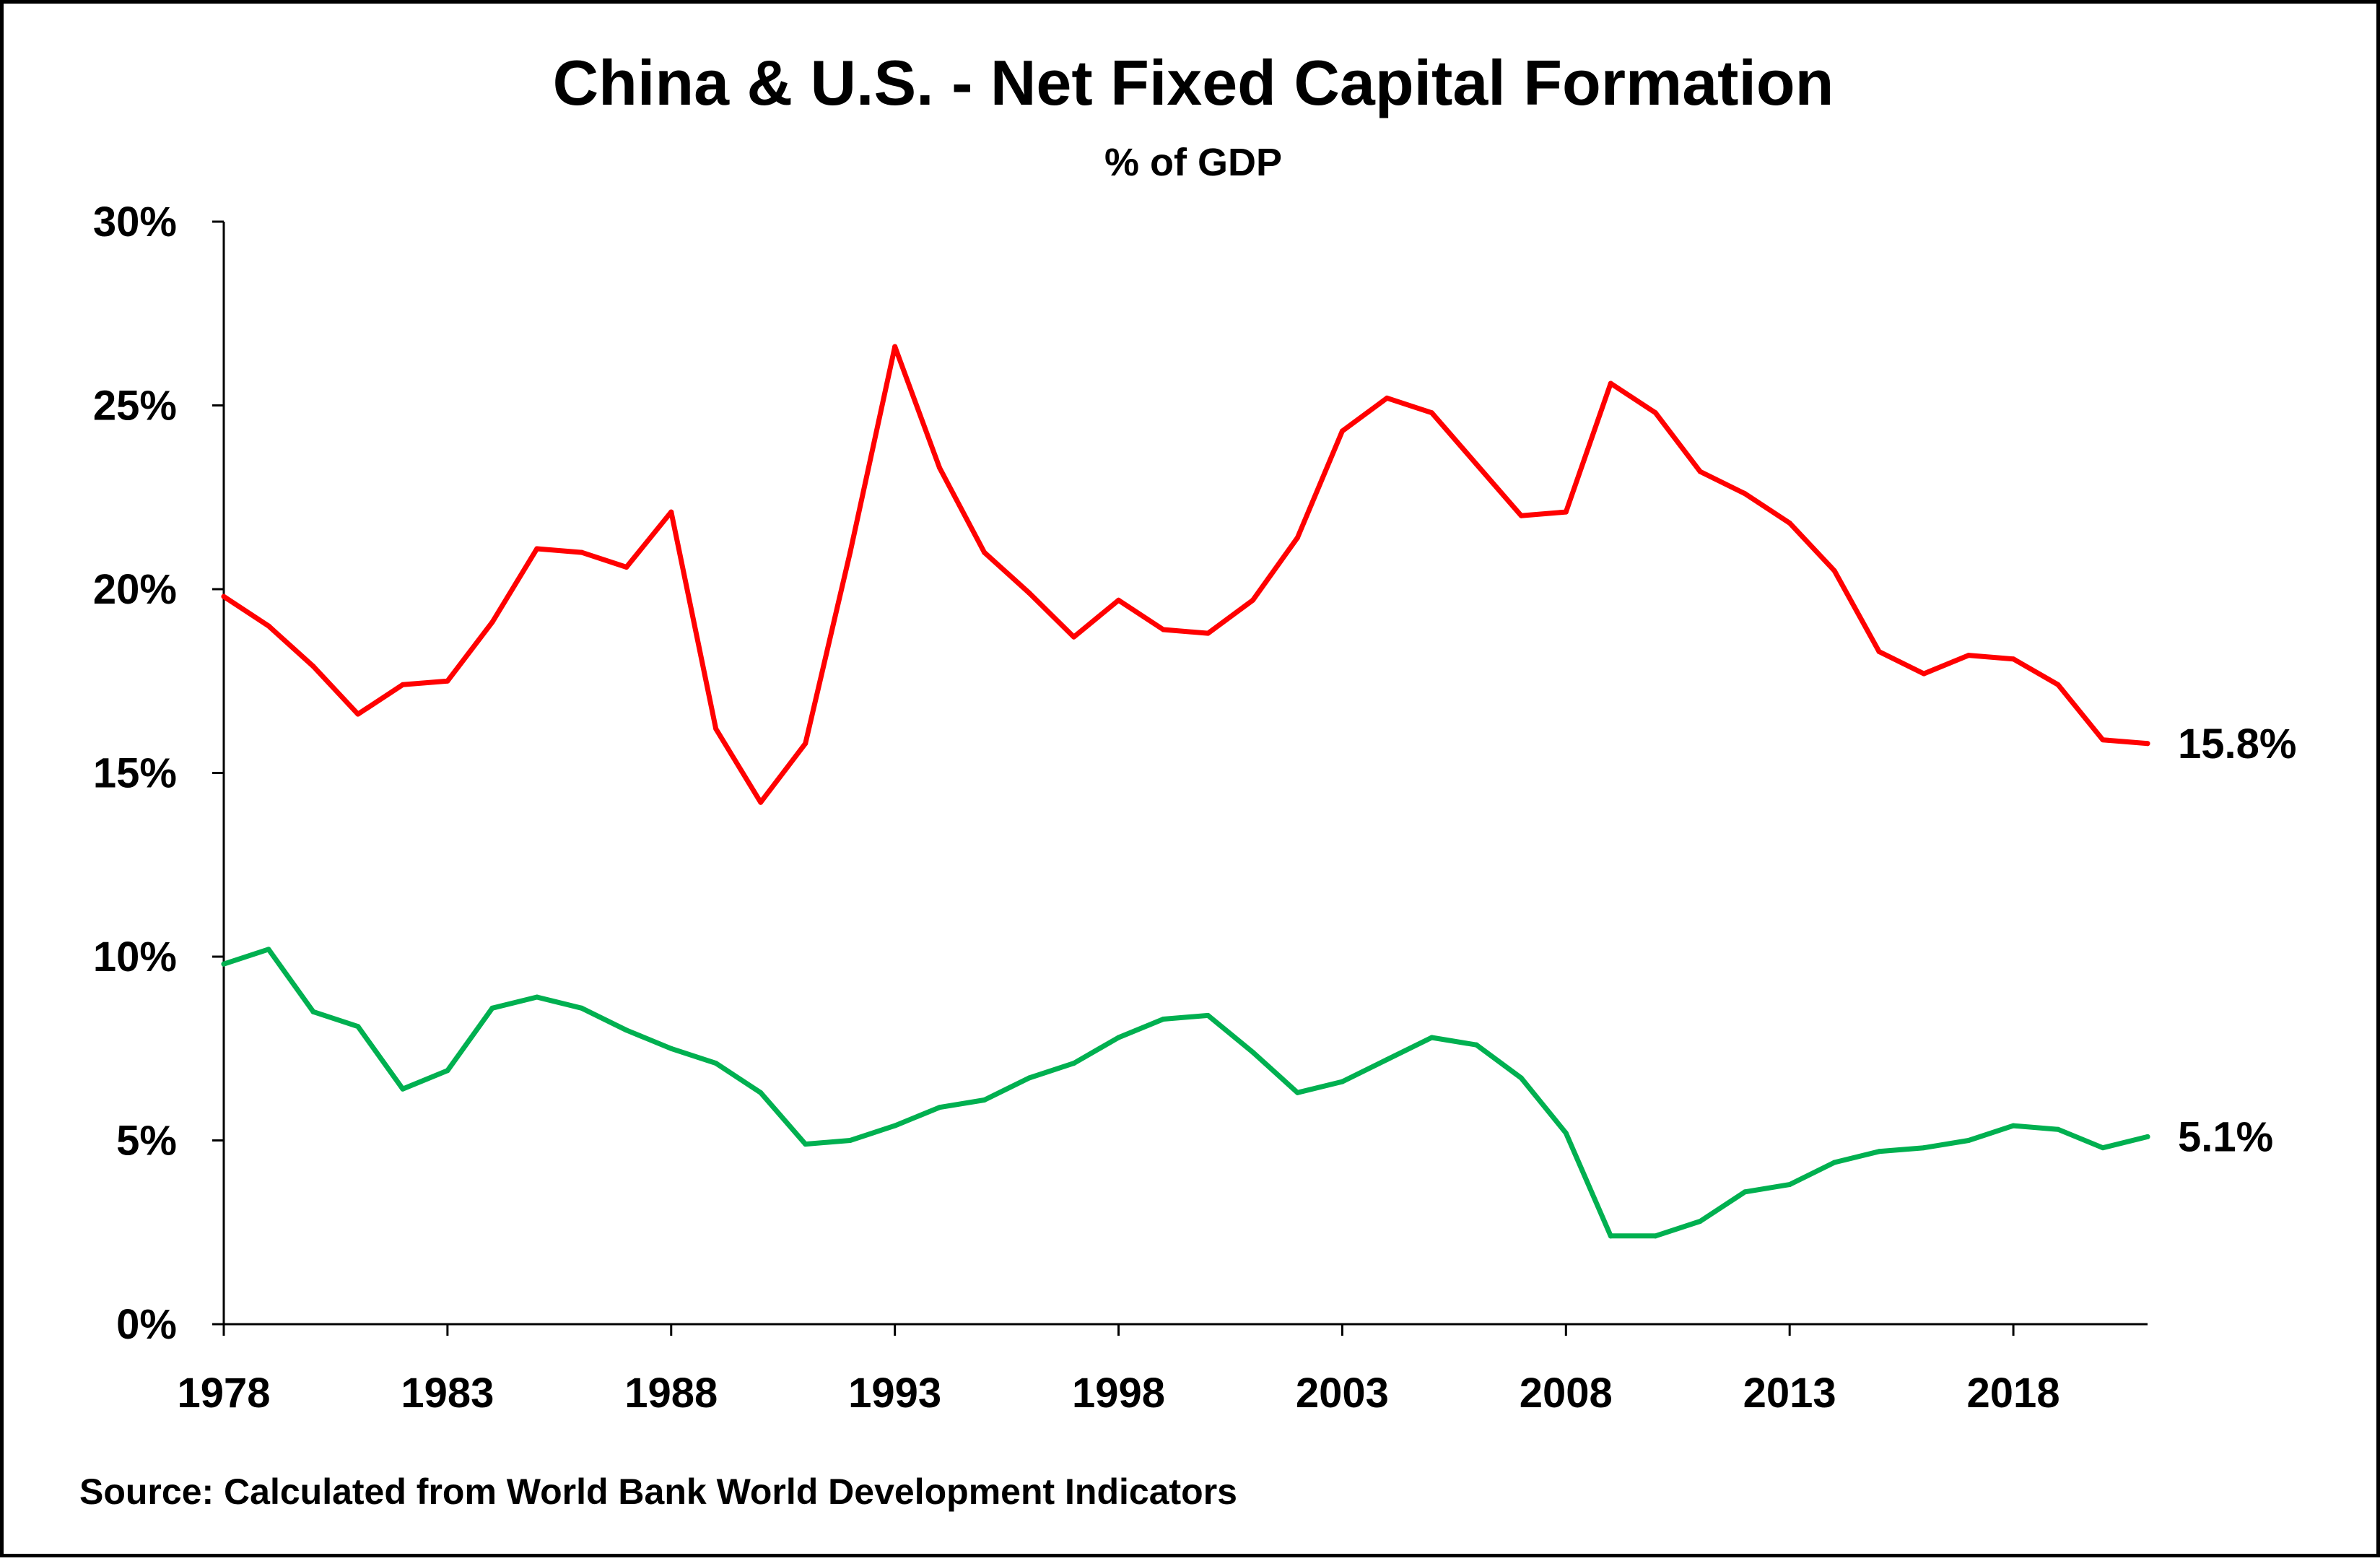 The height and width of the screenshot is (1561, 2380). Describe the element at coordinates (135, 773) in the screenshot. I see `y-tick-label: 15%` at that location.